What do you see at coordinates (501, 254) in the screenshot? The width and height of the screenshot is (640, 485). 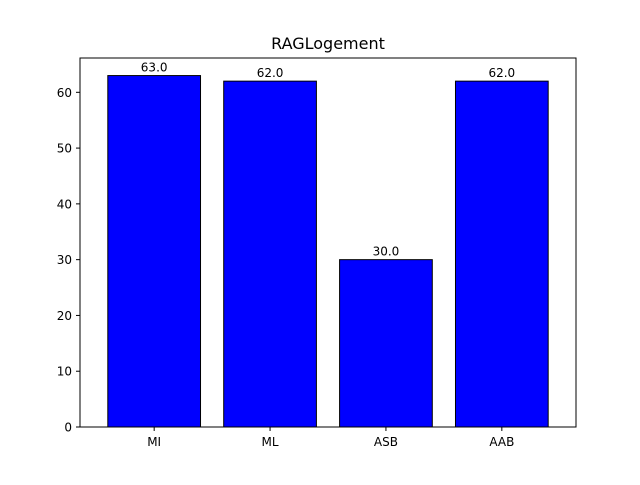 I see `bar-aab` at bounding box center [501, 254].